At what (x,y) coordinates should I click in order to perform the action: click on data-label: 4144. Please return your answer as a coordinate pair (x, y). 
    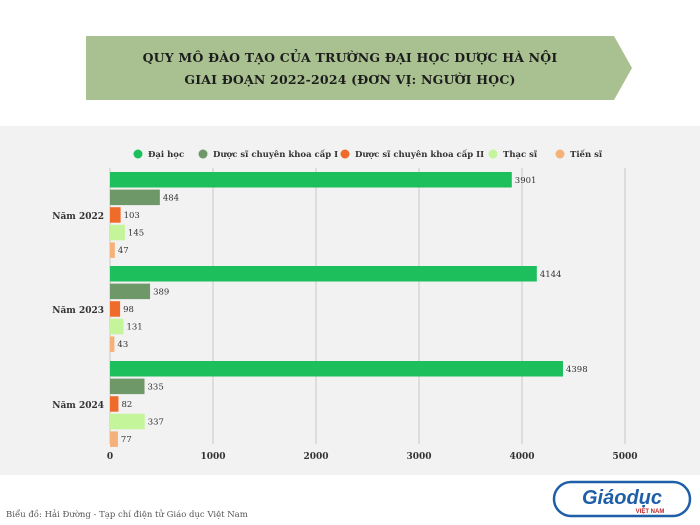
    Looking at the image, I should click on (551, 275).